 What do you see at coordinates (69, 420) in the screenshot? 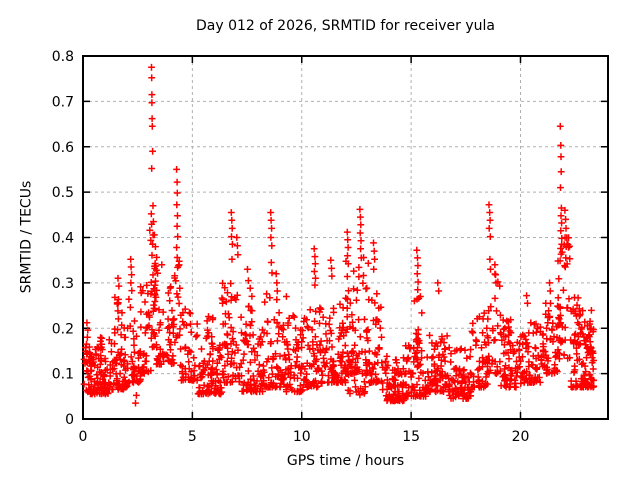
I see `y-tick-label: 0` at bounding box center [69, 420].